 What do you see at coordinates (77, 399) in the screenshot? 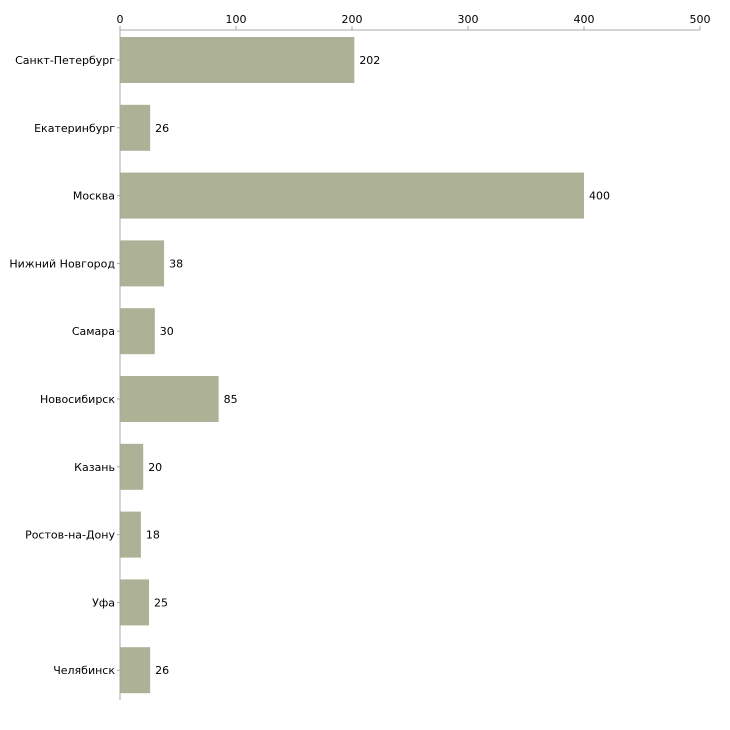
I see `category-label: Новосибирск` at bounding box center [77, 399].